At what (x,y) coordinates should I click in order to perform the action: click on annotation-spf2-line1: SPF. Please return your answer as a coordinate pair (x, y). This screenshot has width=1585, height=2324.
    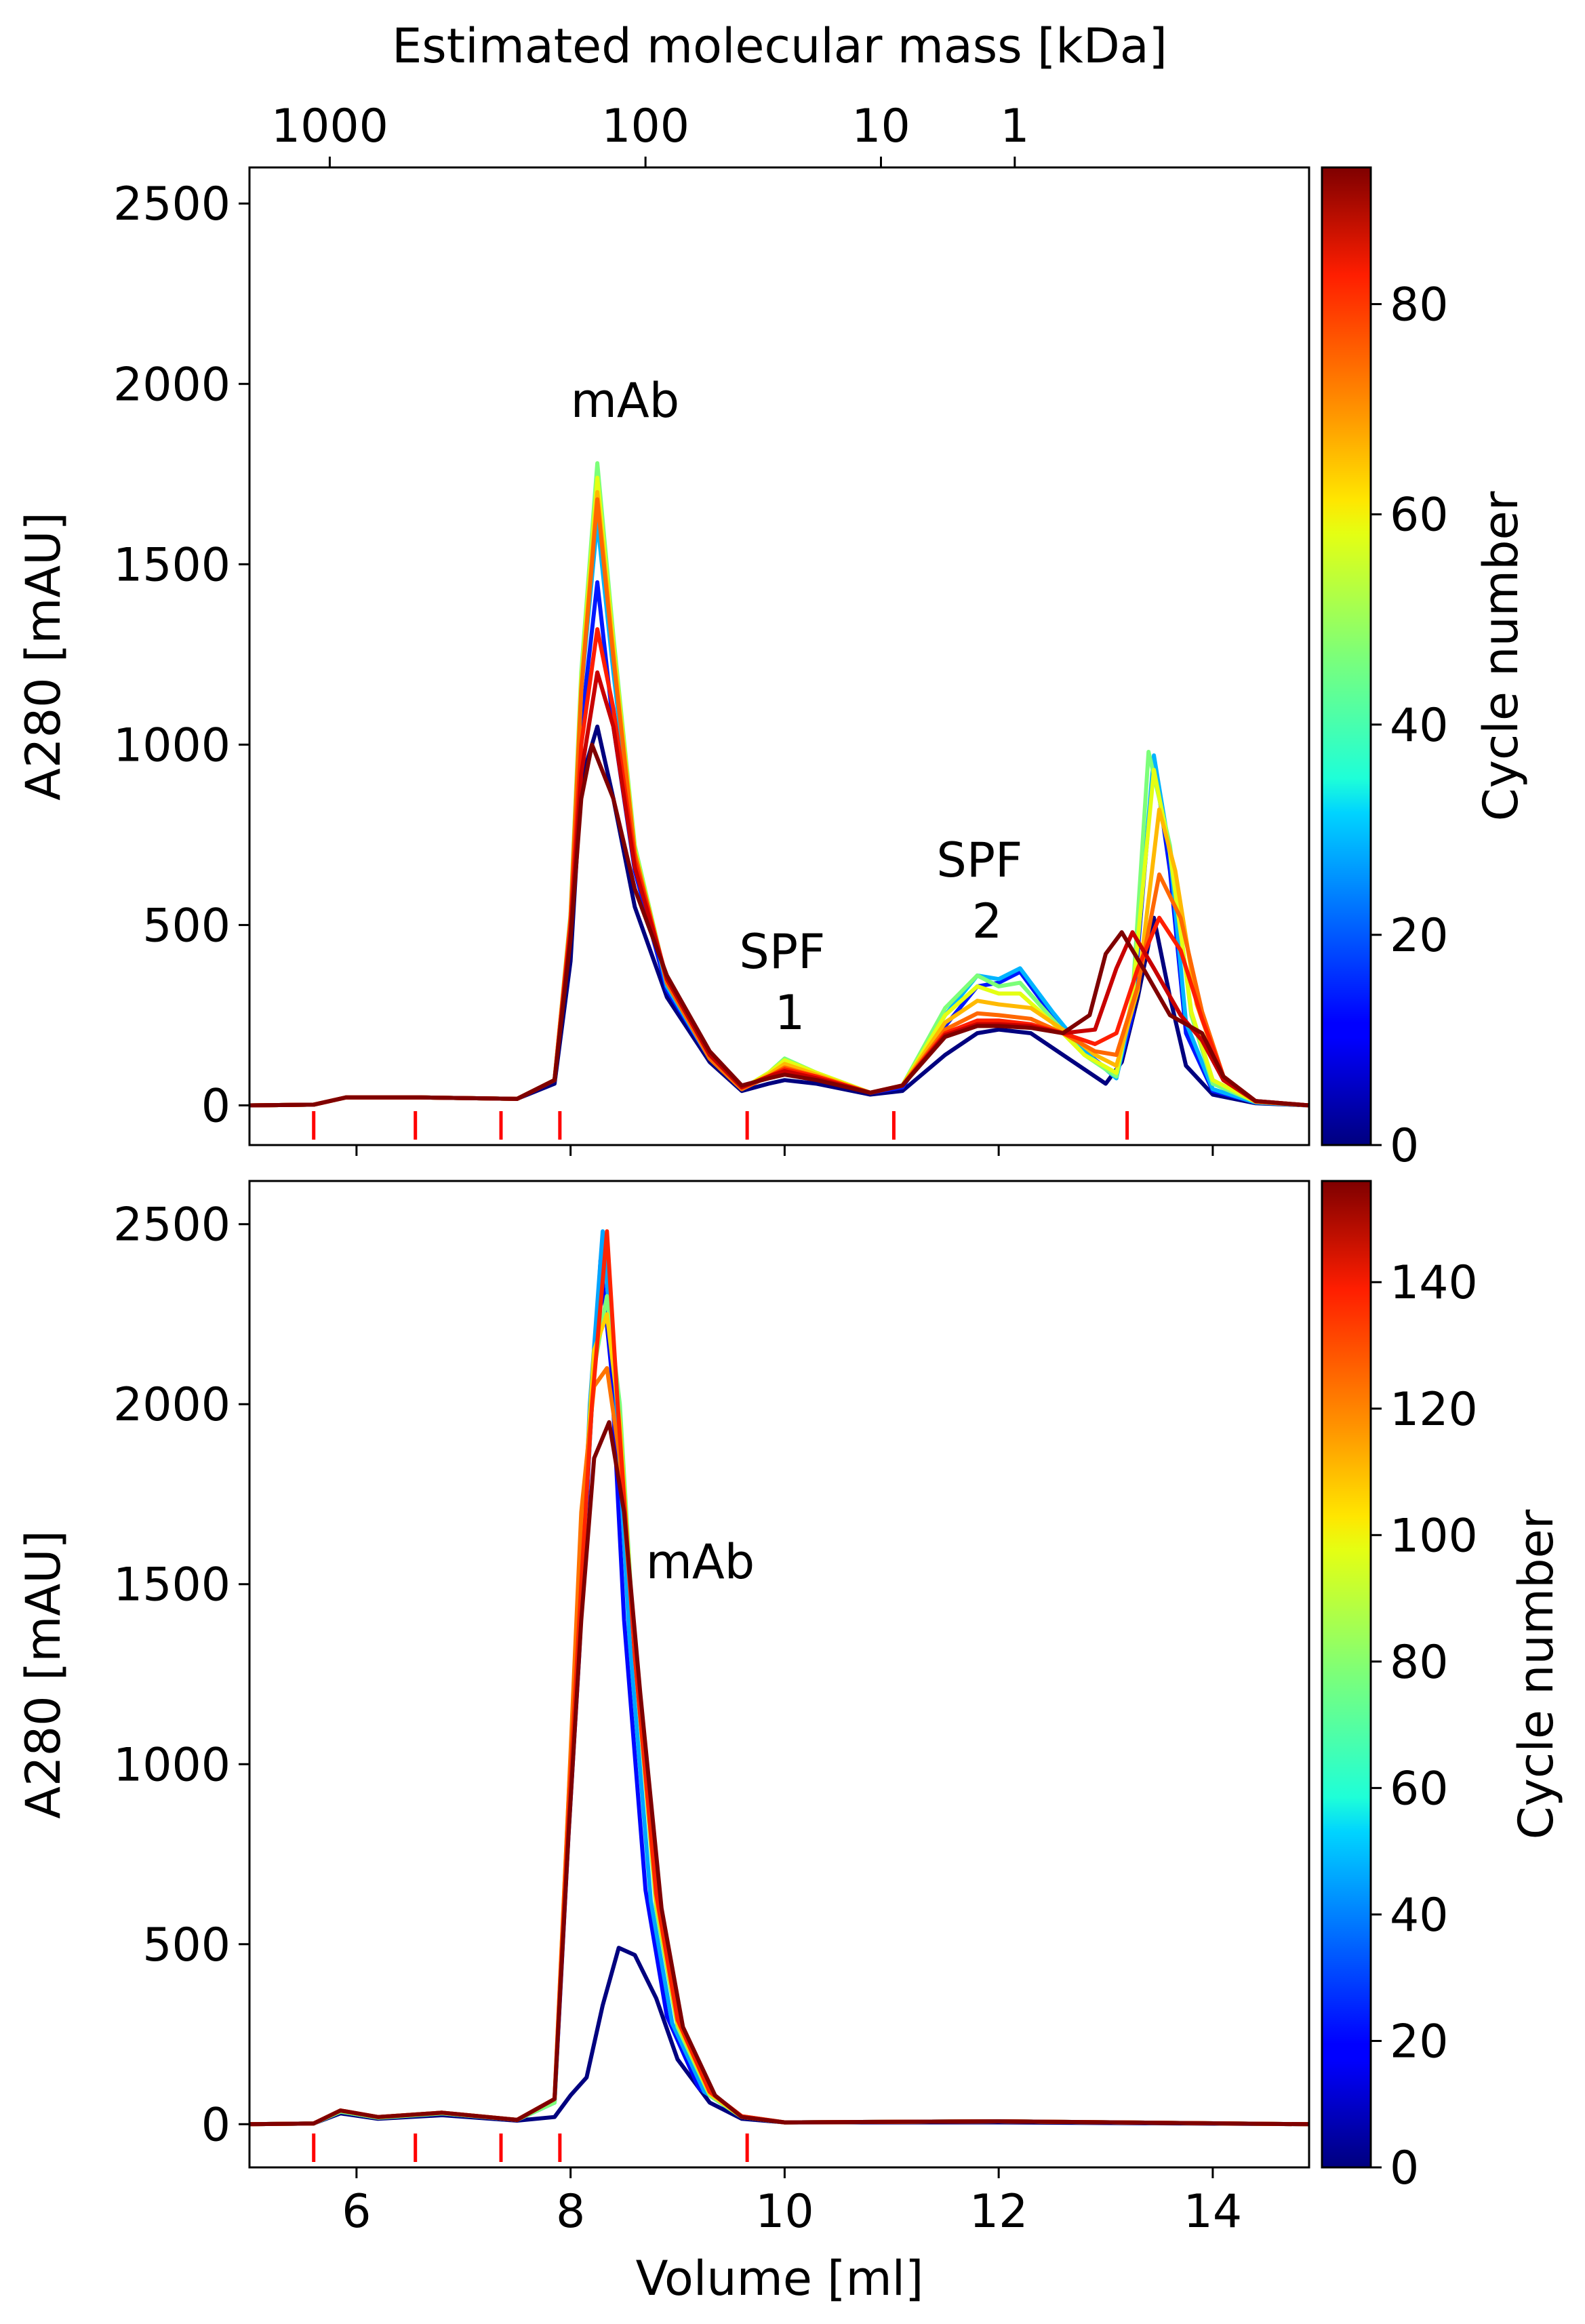
    Looking at the image, I should click on (979, 860).